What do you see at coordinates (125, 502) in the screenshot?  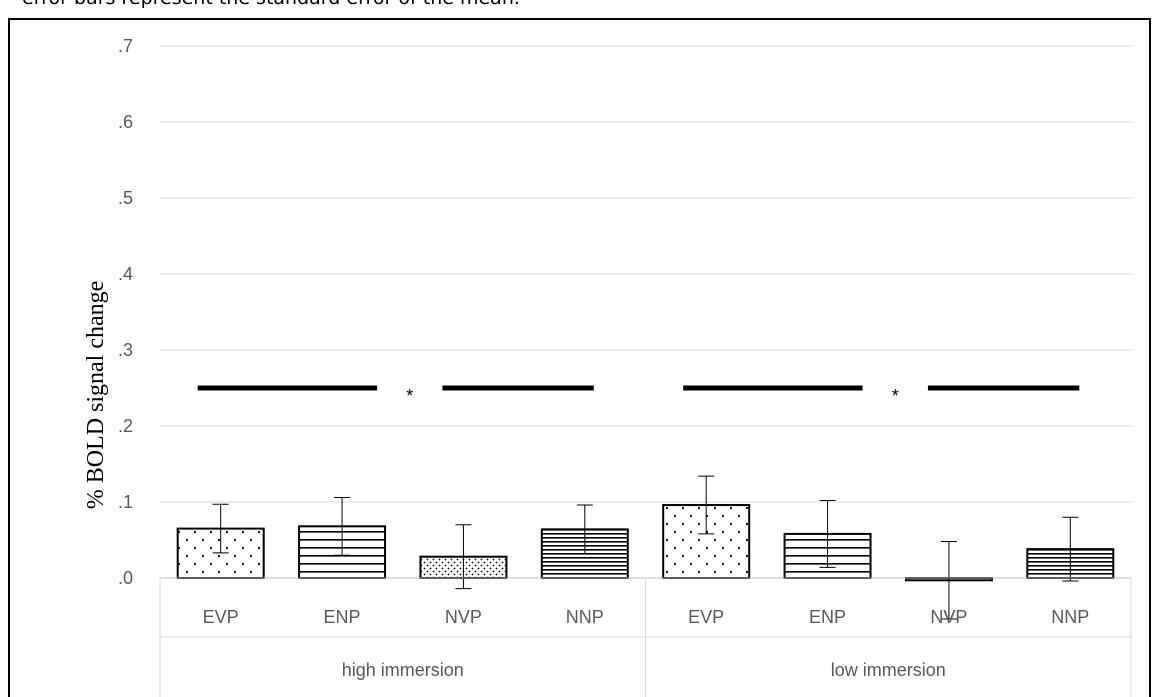 I see `y-tick-label: .1` at bounding box center [125, 502].